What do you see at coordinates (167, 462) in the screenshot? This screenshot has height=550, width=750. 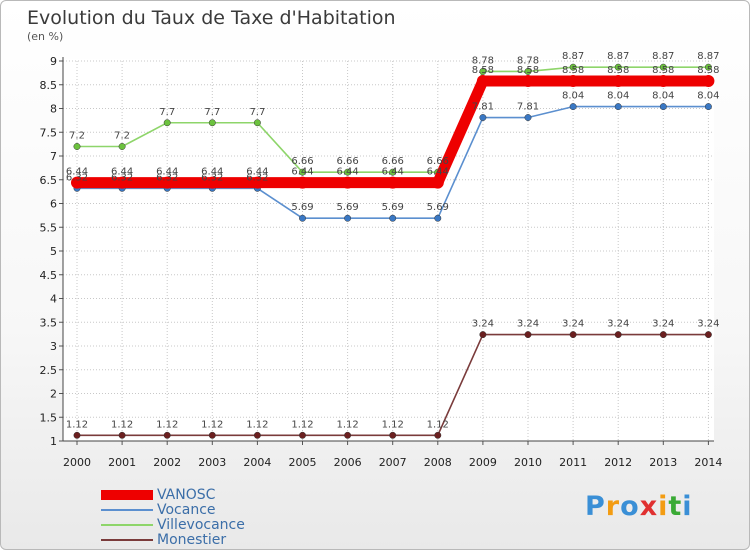 I see `x-tick-label: 2002` at bounding box center [167, 462].